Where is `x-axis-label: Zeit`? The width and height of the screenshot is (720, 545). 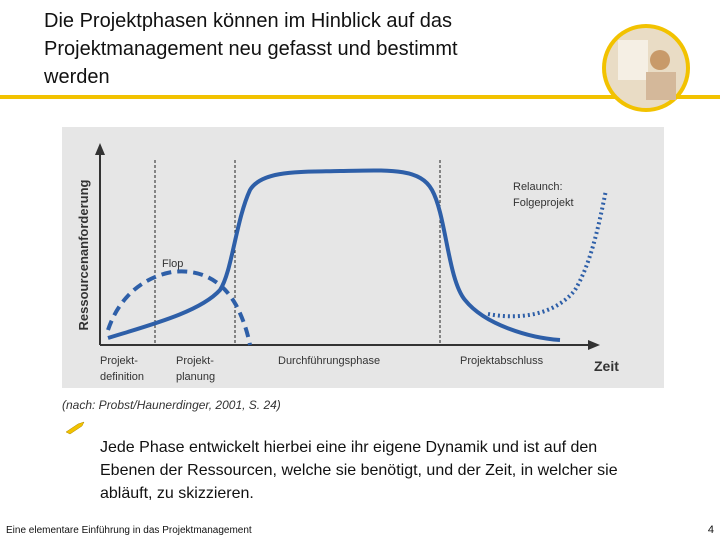
x-axis-label: Zeit is located at coordinates (606, 366).